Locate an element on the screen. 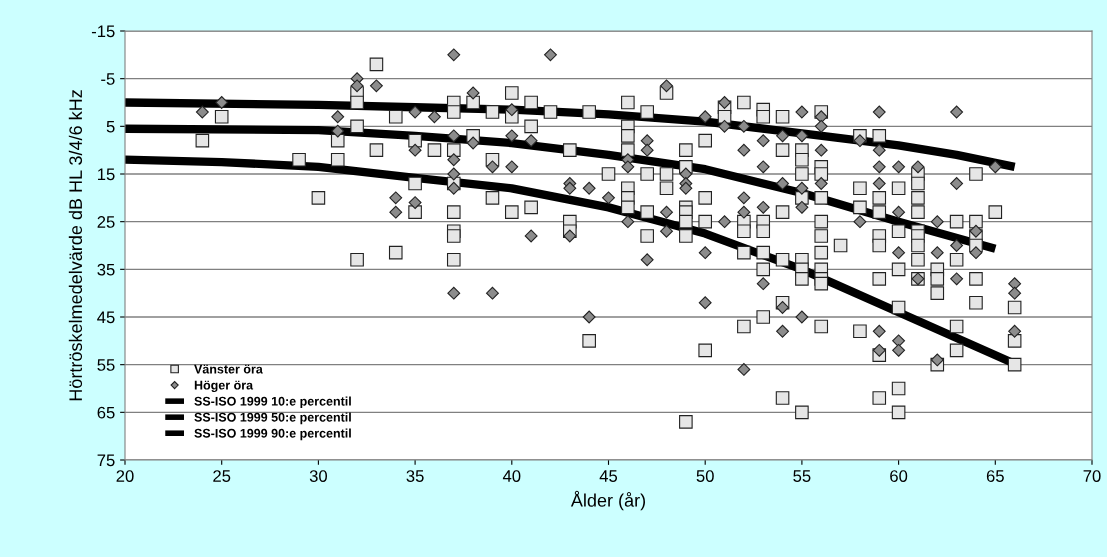 This screenshot has height=557, width=1107. legend-label: SS-ISO 1999 90:e percentil is located at coordinates (272, 434).